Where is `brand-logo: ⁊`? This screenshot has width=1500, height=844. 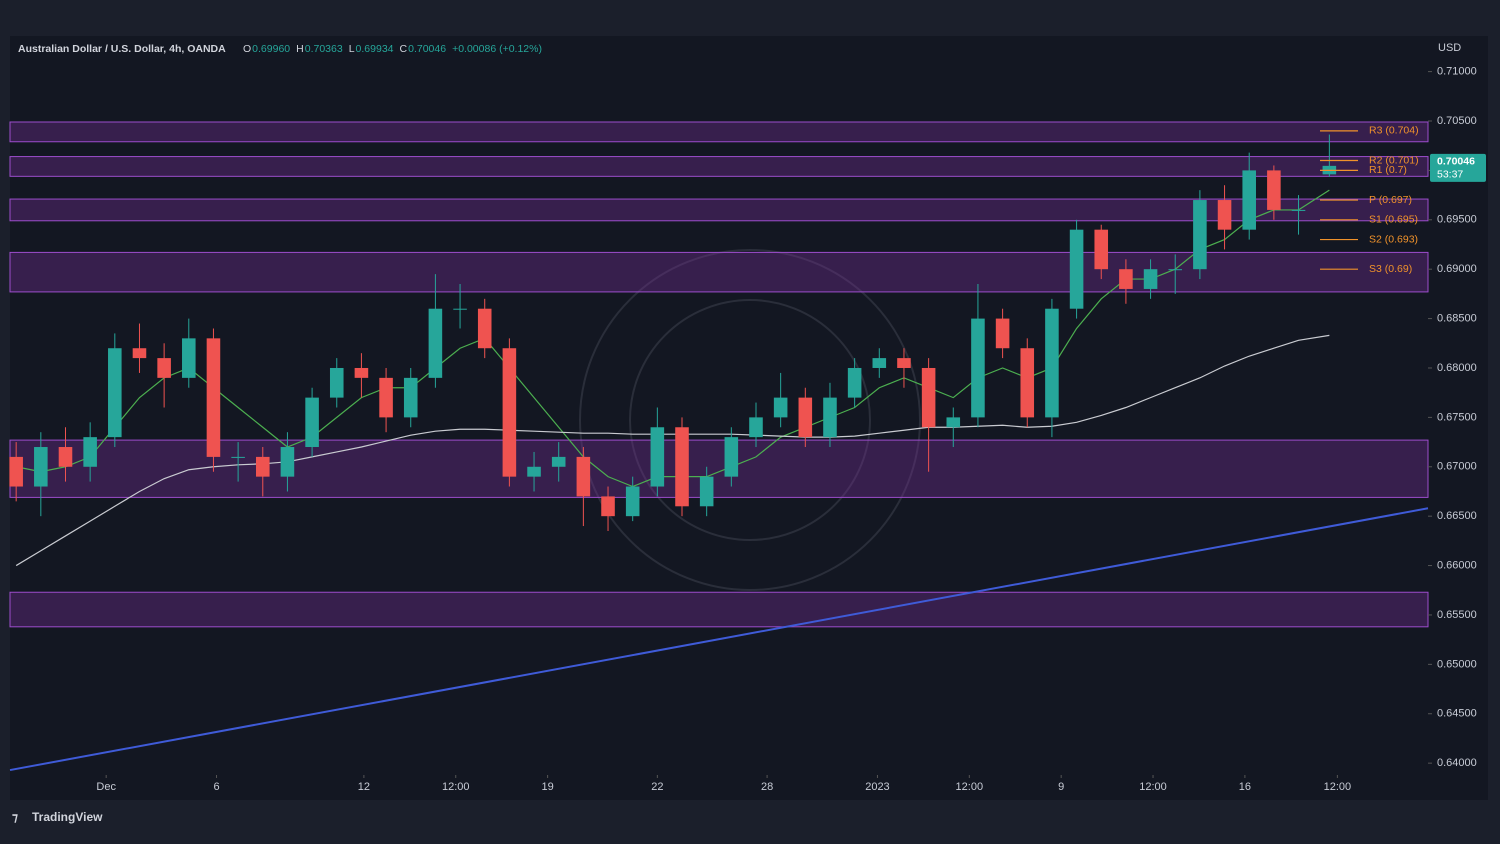
brand-logo: ⁊ is located at coordinates (15, 817).